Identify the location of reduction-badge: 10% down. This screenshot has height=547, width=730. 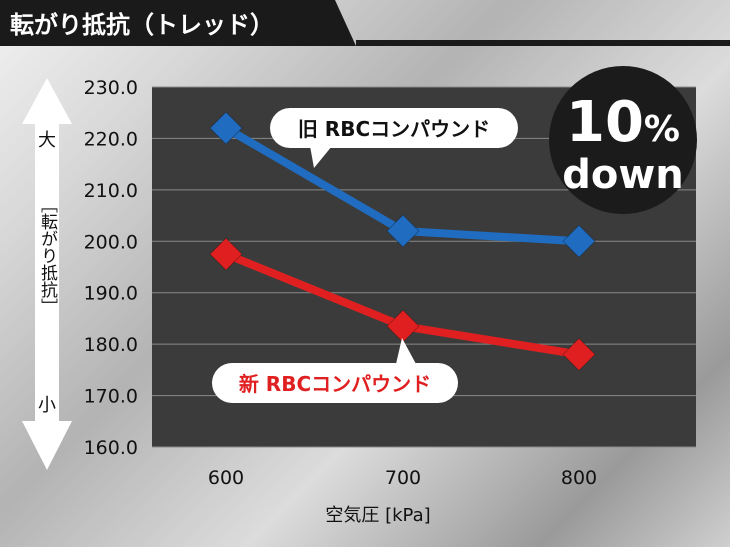
(623, 140).